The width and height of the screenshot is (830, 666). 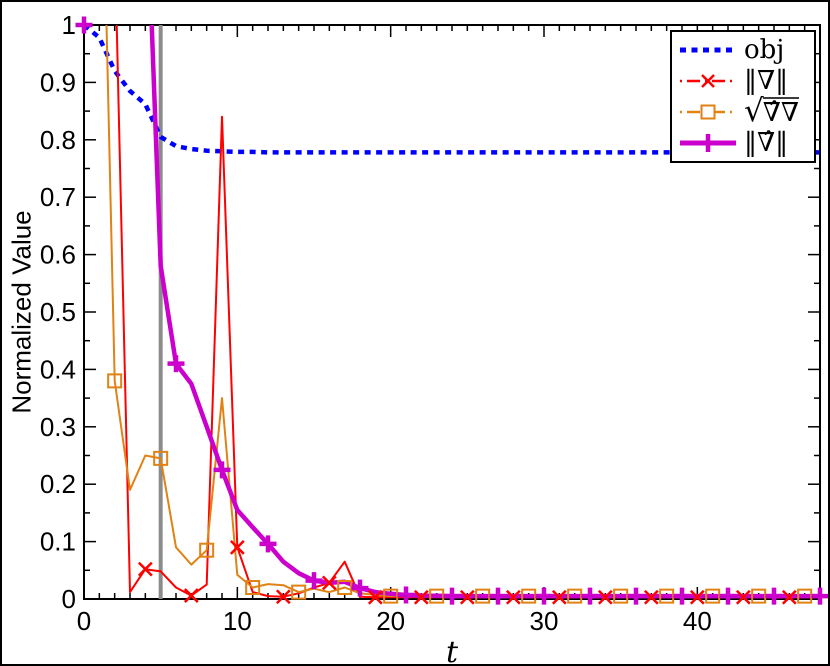 I want to click on y-tick-label: 0.2, so click(x=58, y=484).